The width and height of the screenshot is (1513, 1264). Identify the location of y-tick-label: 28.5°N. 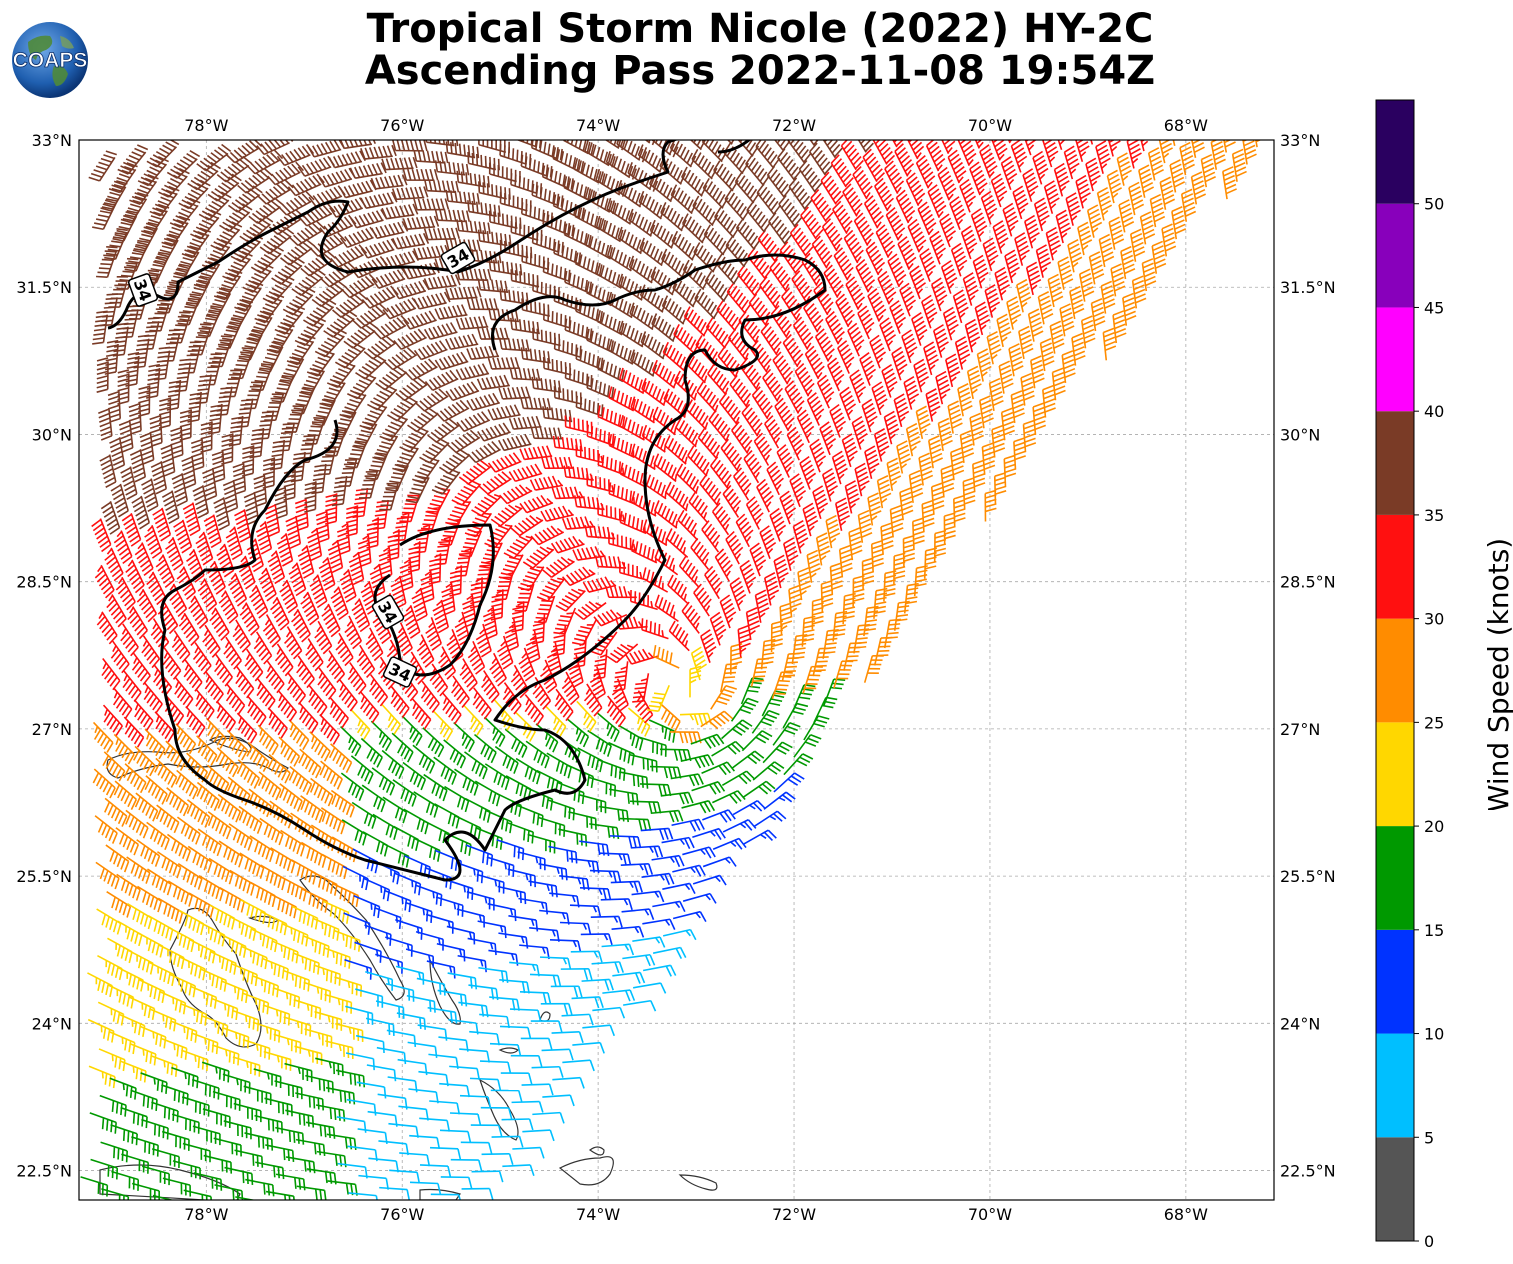
(1308, 582).